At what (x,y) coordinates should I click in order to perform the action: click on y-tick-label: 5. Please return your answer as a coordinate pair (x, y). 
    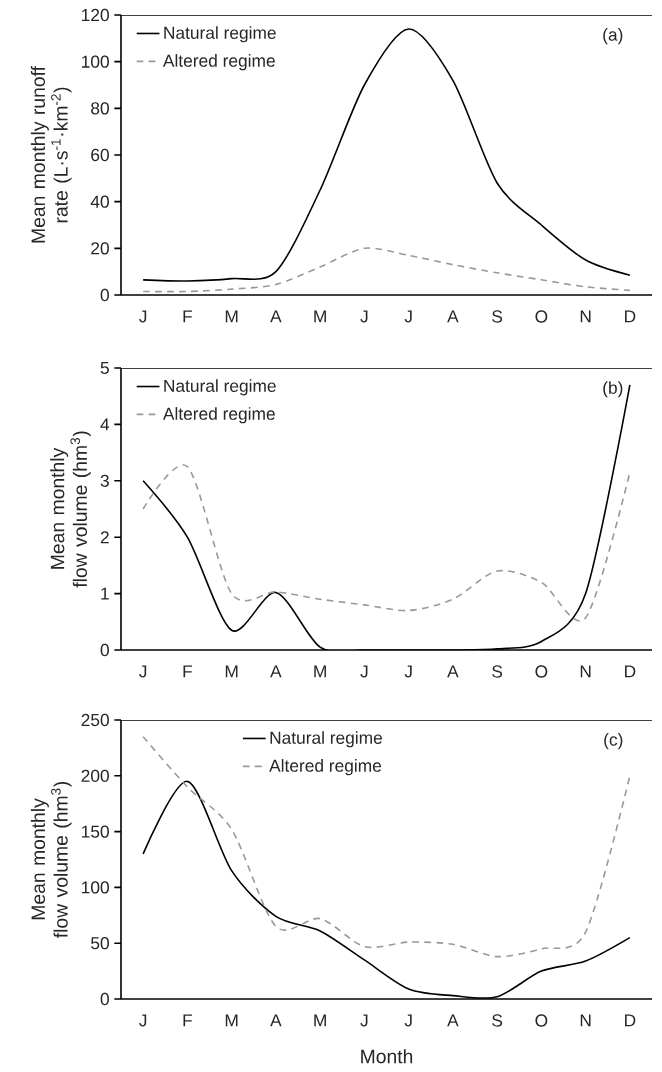
    Looking at the image, I should click on (104, 368).